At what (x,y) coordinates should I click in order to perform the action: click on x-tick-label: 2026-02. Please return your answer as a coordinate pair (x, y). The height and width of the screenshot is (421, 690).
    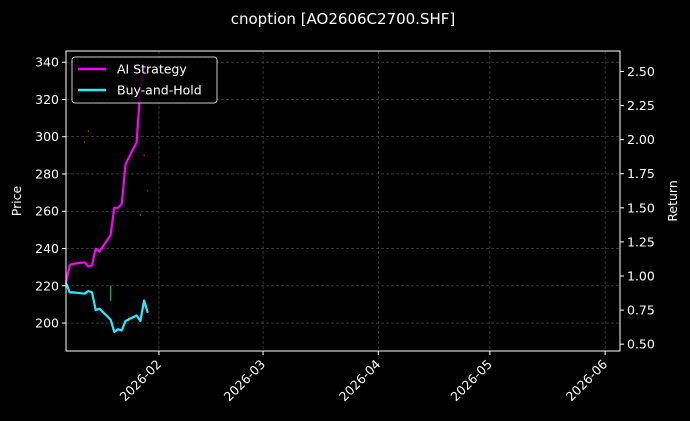
    Looking at the image, I should click on (141, 381).